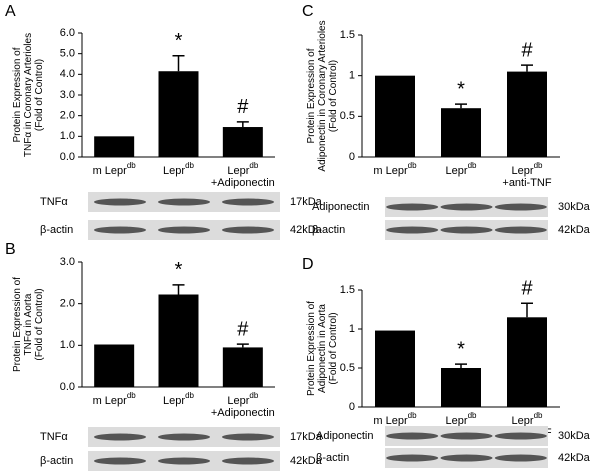  I want to click on panel-letter: C, so click(308, 11).